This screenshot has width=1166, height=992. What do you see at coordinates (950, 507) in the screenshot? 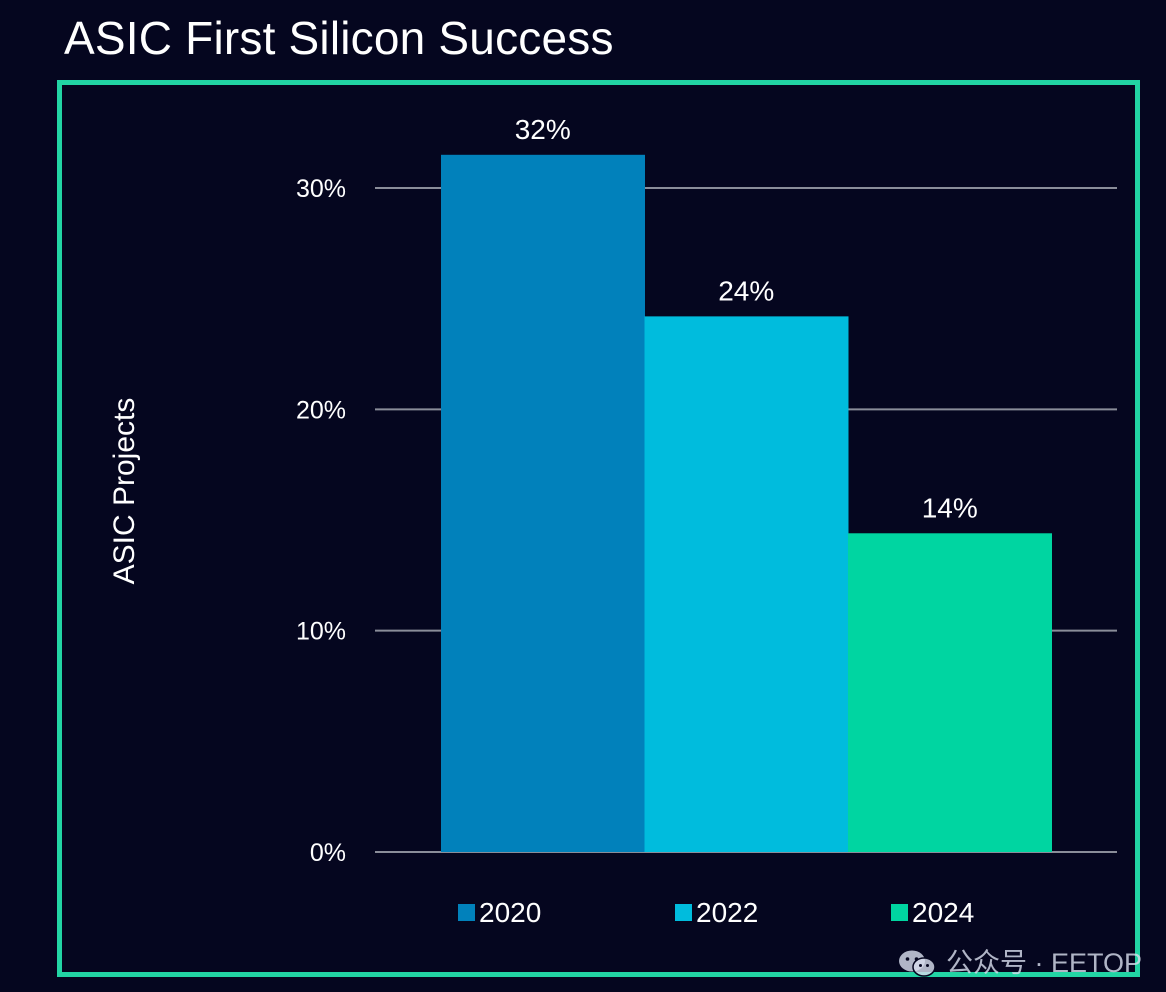
I see `data-label-2024: 14%` at bounding box center [950, 507].